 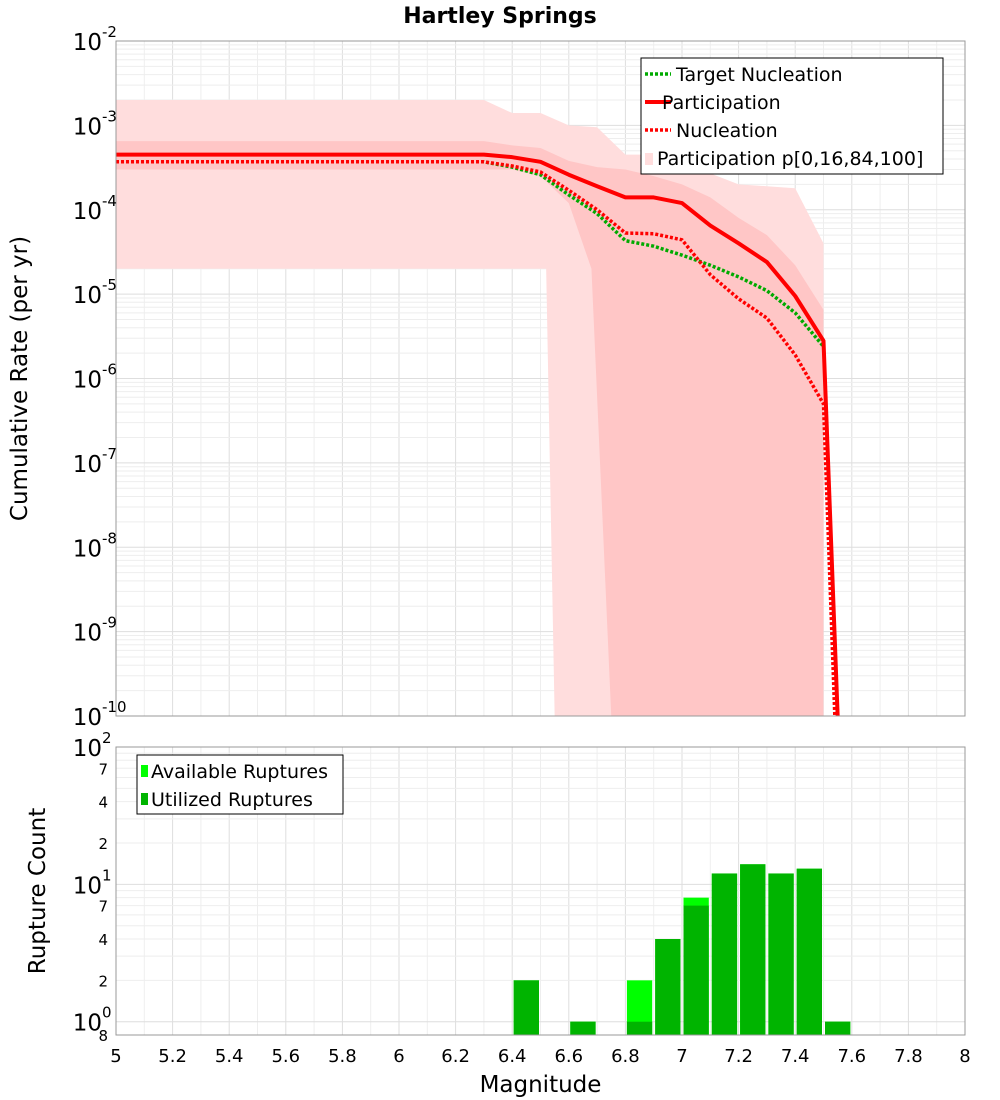 What do you see at coordinates (681, 1056) in the screenshot?
I see `magnitude-tick-label: 7` at bounding box center [681, 1056].